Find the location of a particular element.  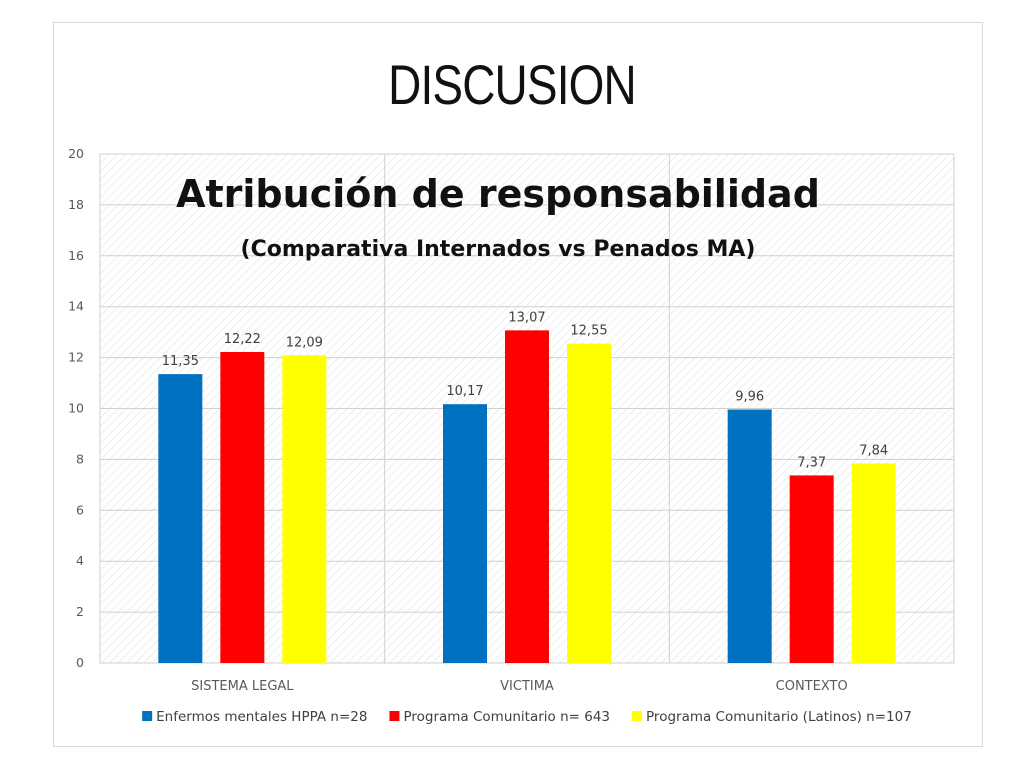

x-category-label: SISTEMA LEGAL is located at coordinates (242, 686).